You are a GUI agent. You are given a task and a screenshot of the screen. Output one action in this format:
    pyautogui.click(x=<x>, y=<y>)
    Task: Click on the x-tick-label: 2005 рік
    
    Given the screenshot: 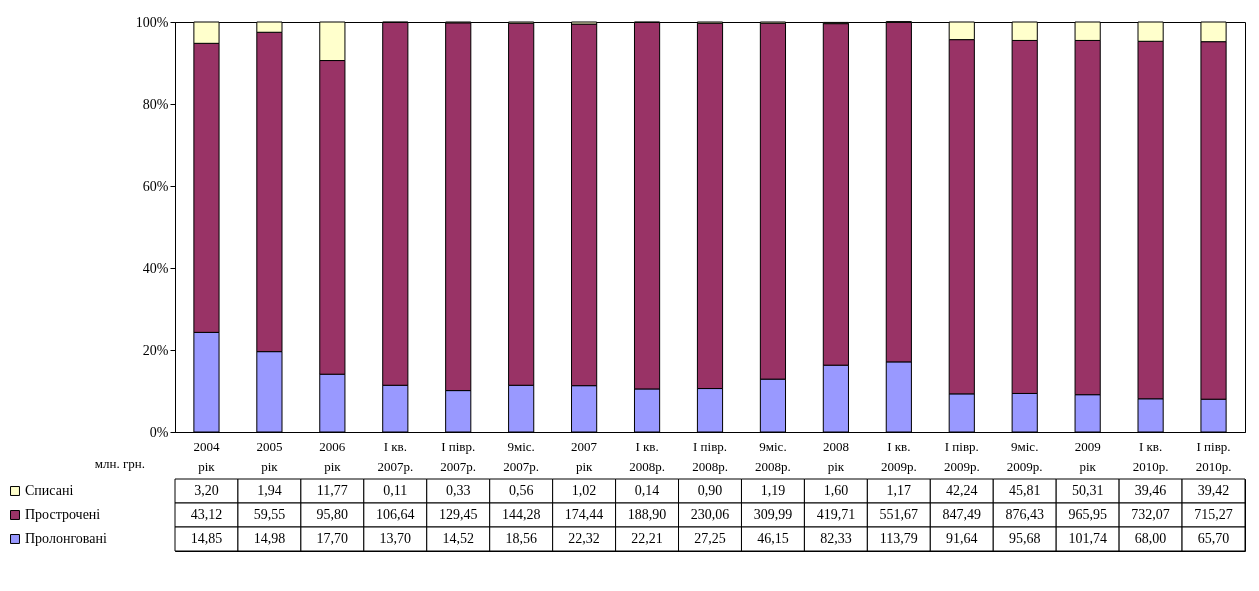 What is the action you would take?
    pyautogui.click(x=269, y=456)
    